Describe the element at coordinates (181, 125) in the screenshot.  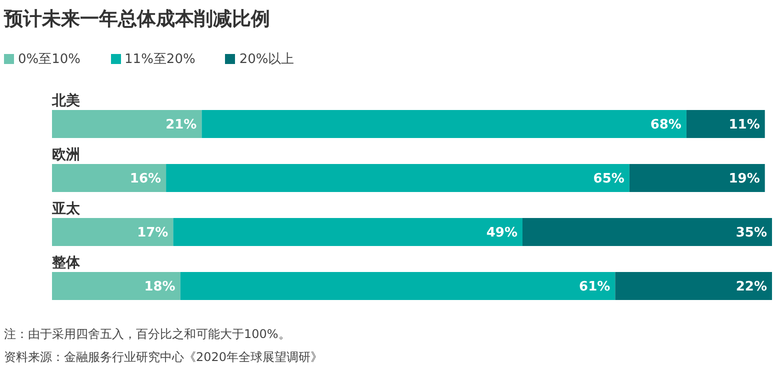
I see `data-label: 21%` at that location.